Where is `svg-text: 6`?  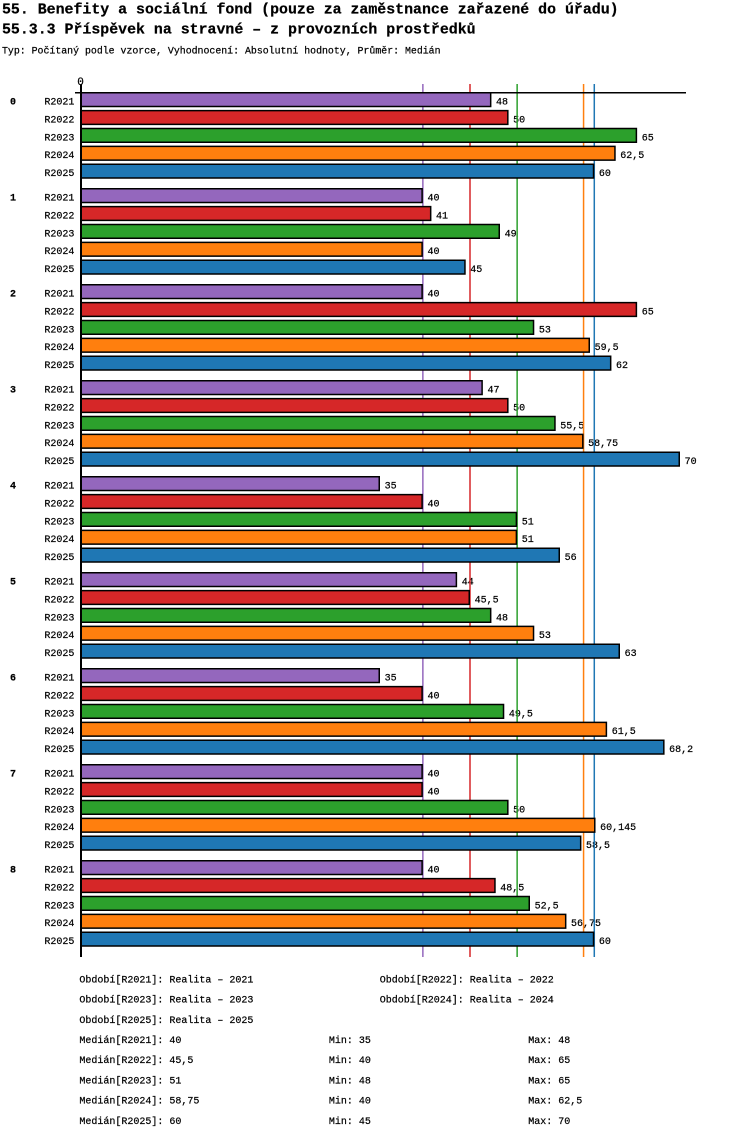 svg-text: 6 is located at coordinates (13, 679).